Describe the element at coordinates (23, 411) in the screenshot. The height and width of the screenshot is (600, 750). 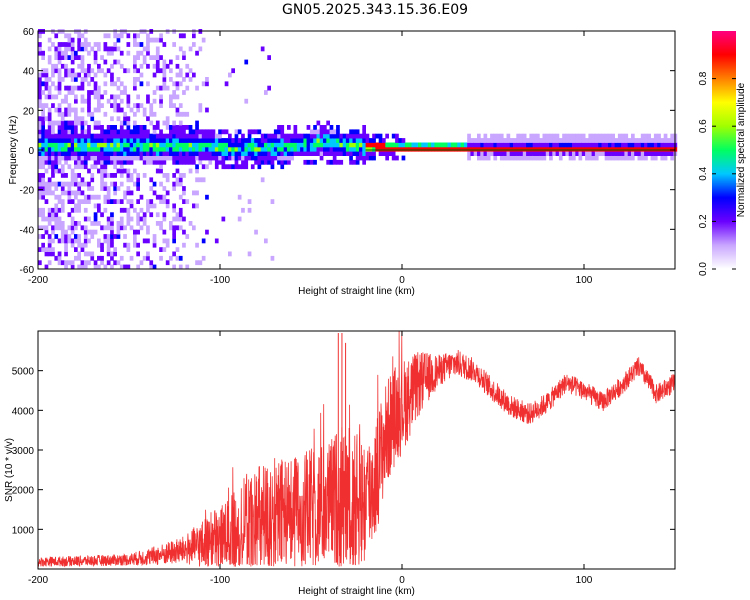
I see `y-tick-label: 4000` at that location.